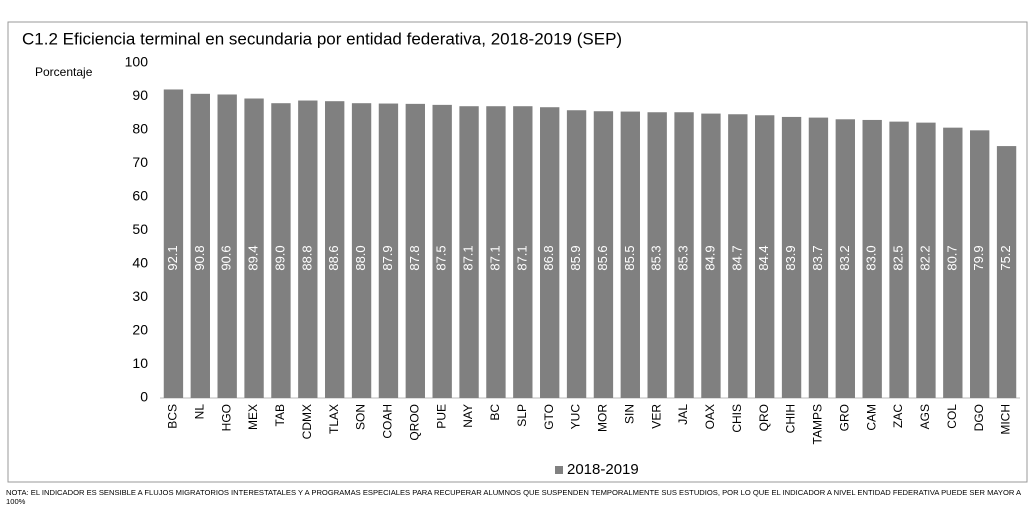 The width and height of the screenshot is (1035, 518). I want to click on x-tick-label: COL, so click(952, 416).